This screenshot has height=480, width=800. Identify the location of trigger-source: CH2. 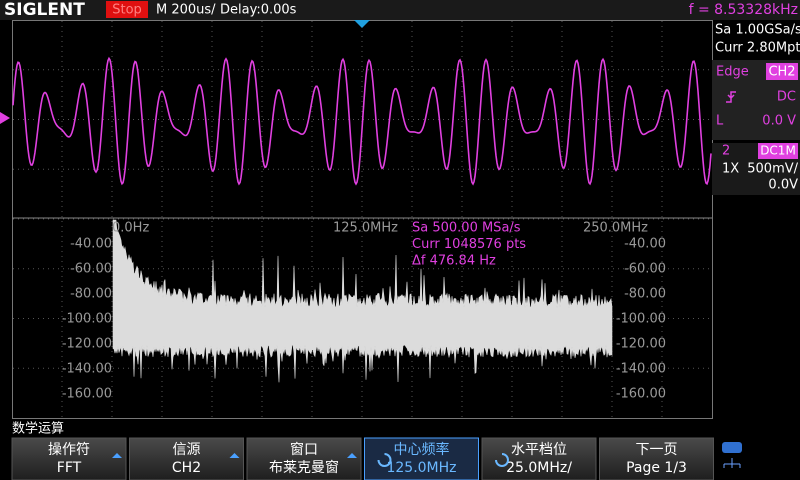
(781, 72).